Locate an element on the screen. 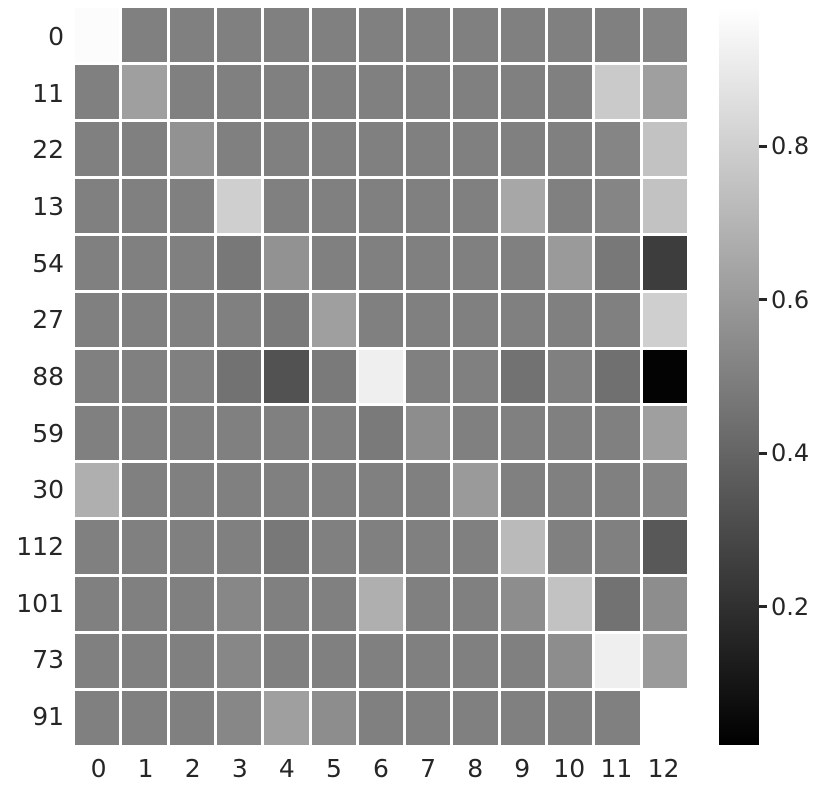 The width and height of the screenshot is (827, 793). colorbar-tick-label: 0.4 is located at coordinates (790, 453).